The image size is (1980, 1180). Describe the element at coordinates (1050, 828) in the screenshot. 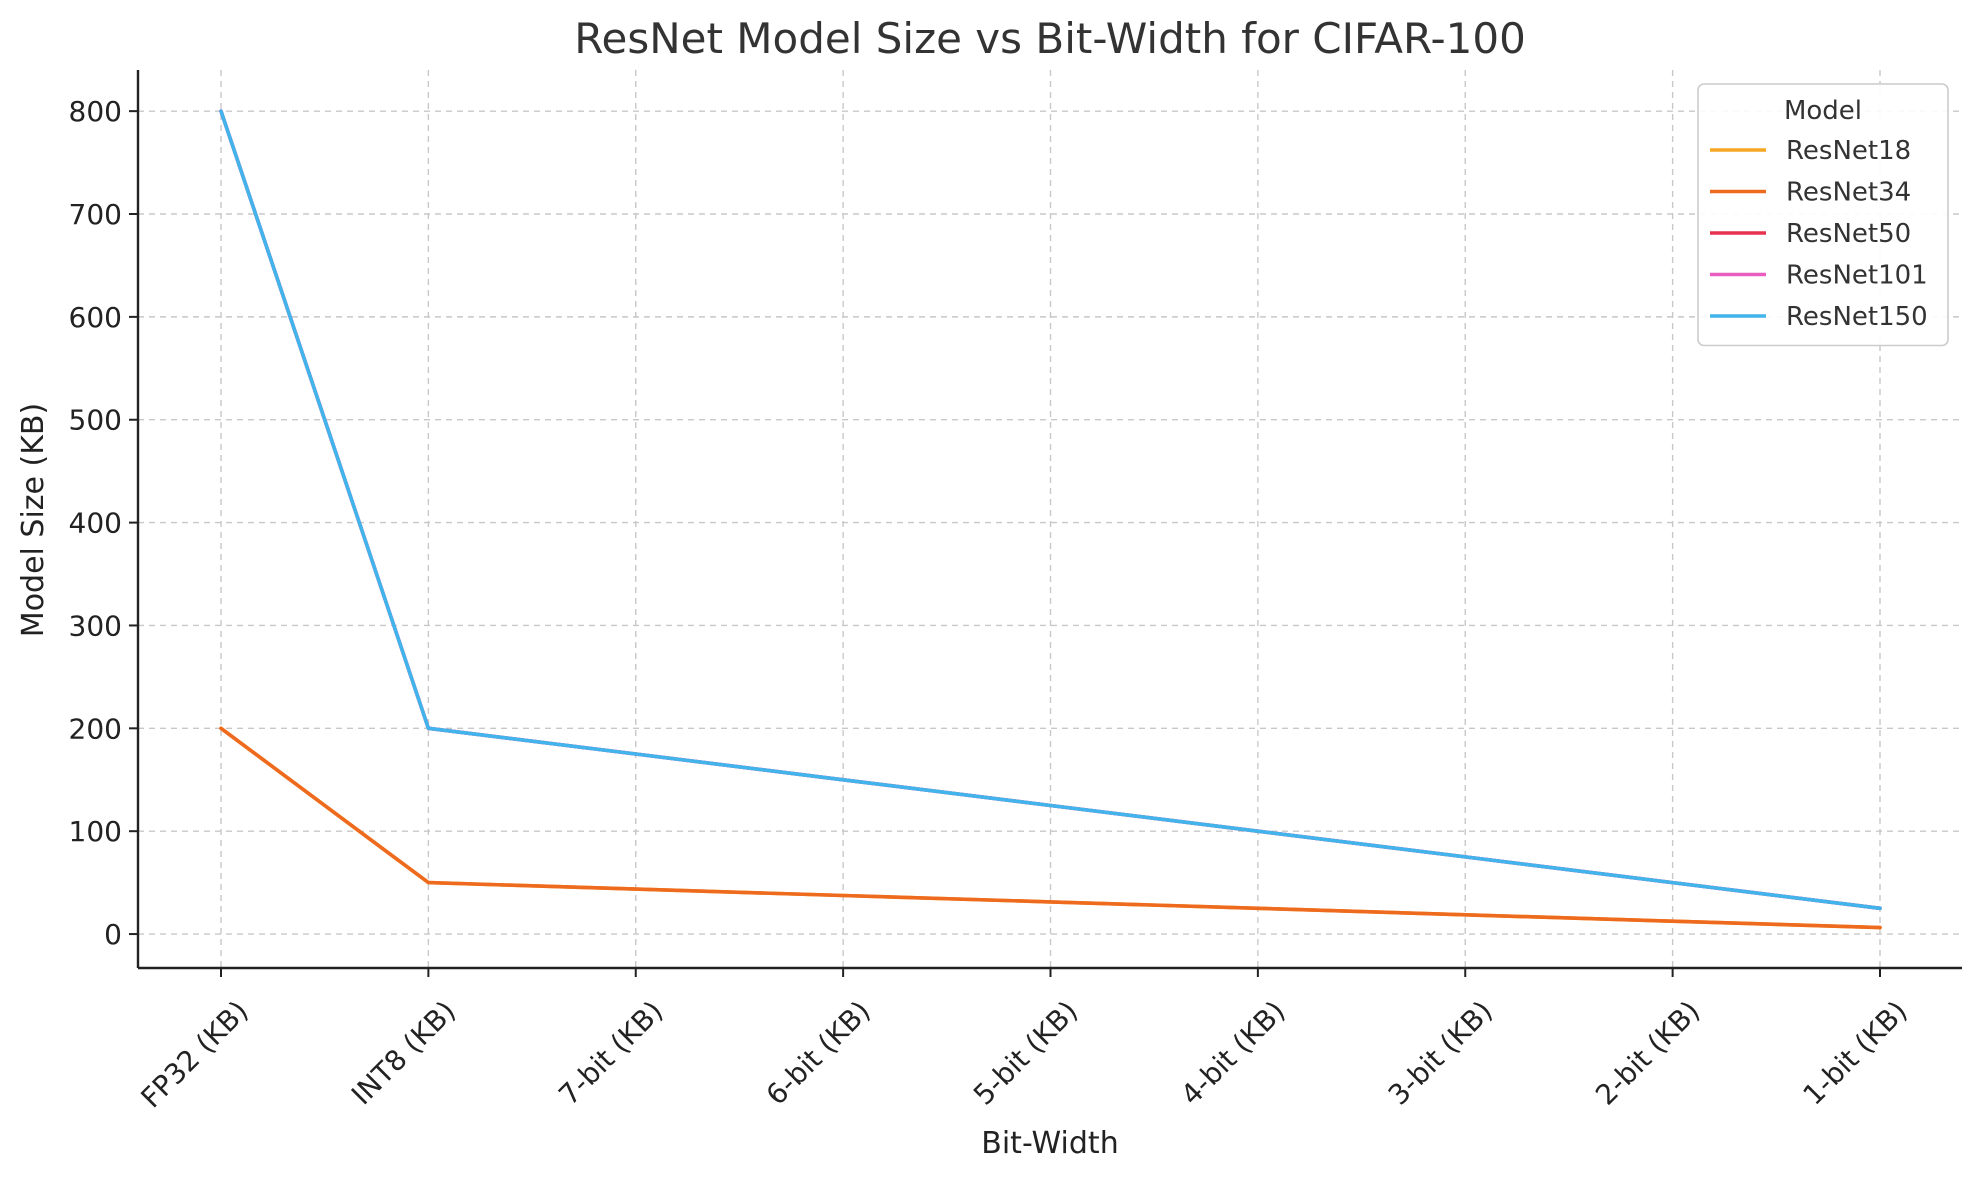

I see `series-line-resnet34` at that location.